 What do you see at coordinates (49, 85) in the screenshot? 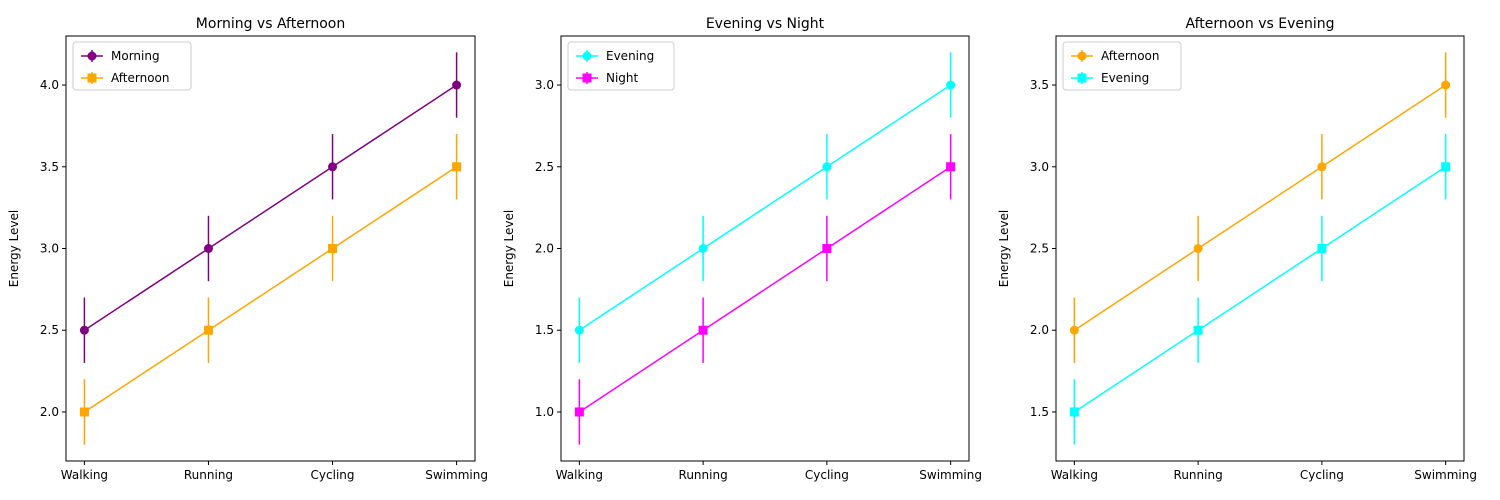
I see `y-tick-label: 4.0` at bounding box center [49, 85].